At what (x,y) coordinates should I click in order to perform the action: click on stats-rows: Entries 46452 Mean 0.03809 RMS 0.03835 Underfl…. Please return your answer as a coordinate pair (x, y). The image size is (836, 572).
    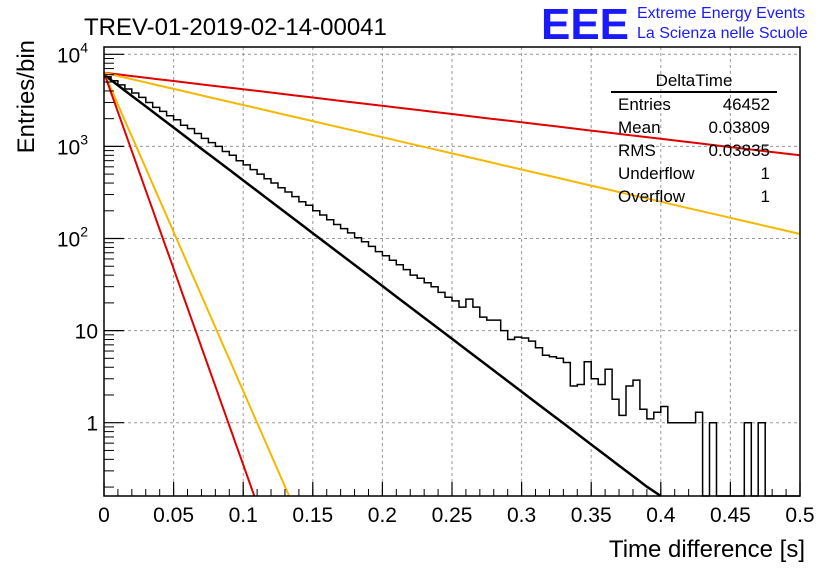
    Looking at the image, I should click on (694, 150).